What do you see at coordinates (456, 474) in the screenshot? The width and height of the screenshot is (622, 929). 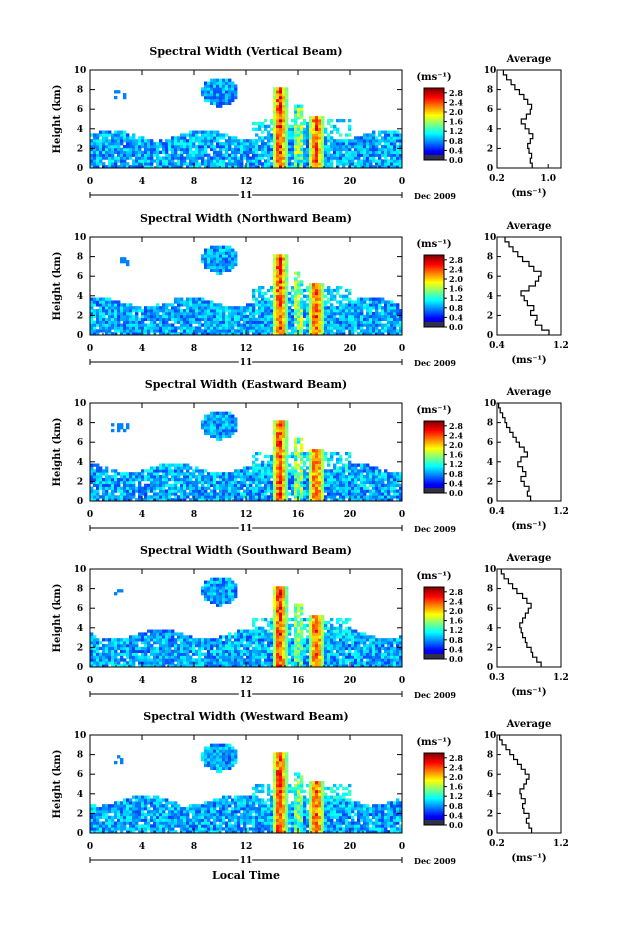 I see `colorbar-tick-label: 0.8` at bounding box center [456, 474].